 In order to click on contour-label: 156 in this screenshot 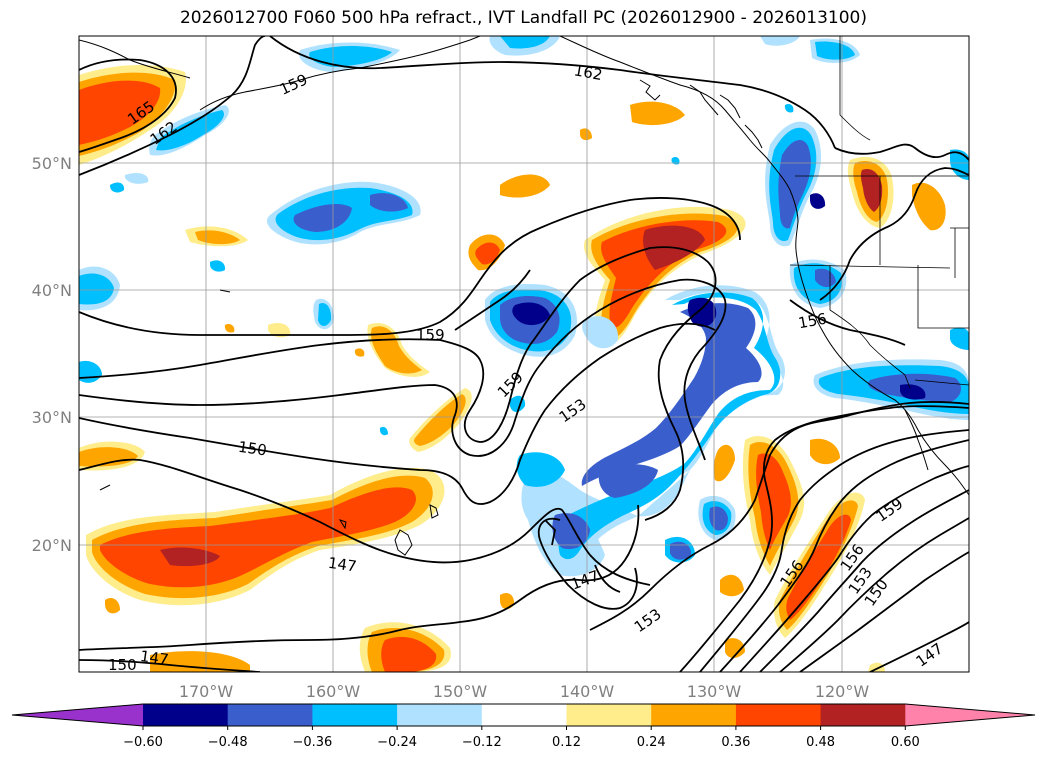, I will do `click(812, 321)`.